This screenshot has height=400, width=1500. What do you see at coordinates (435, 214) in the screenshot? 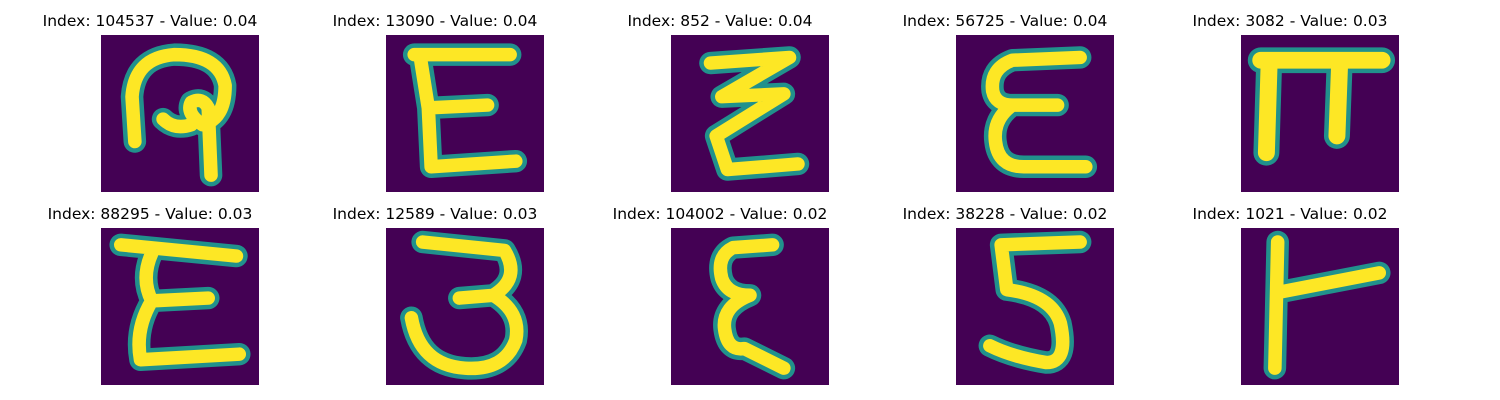
I see `panel-title: Index: 12589 - Value: 0.03` at bounding box center [435, 214].